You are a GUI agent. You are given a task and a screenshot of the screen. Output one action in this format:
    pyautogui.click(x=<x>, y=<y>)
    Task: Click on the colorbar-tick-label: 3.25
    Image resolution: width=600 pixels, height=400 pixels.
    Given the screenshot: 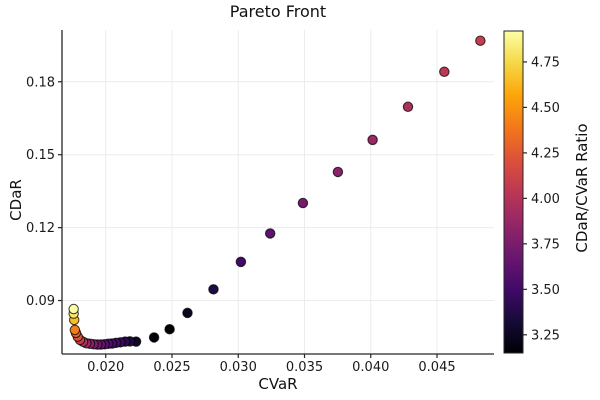 What is the action you would take?
    pyautogui.click(x=545, y=335)
    